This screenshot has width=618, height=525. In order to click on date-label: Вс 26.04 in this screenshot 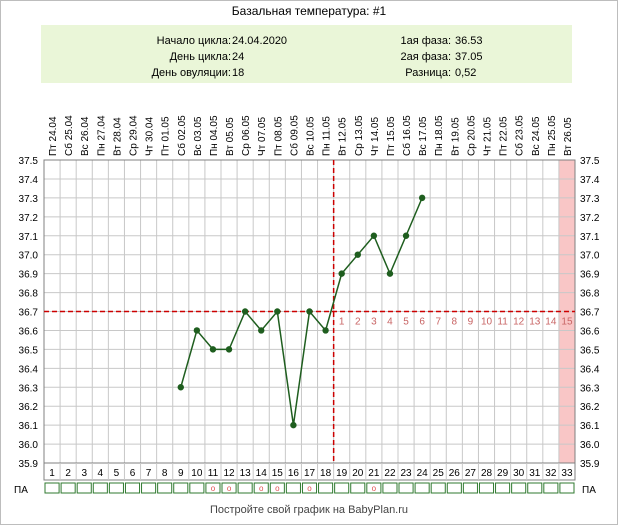, I will do `click(85, 136)`.